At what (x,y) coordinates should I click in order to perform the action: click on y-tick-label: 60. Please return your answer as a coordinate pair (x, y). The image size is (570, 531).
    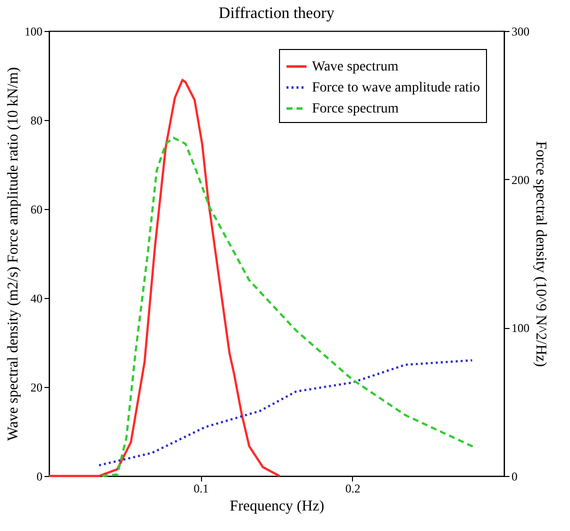
    Looking at the image, I should click on (36, 209).